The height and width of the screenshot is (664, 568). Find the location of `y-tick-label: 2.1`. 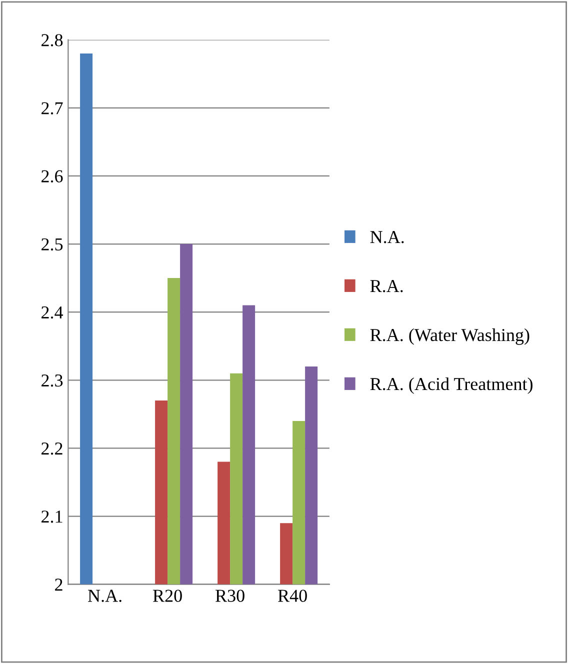

y-tick-label: 2.1 is located at coordinates (52, 516).